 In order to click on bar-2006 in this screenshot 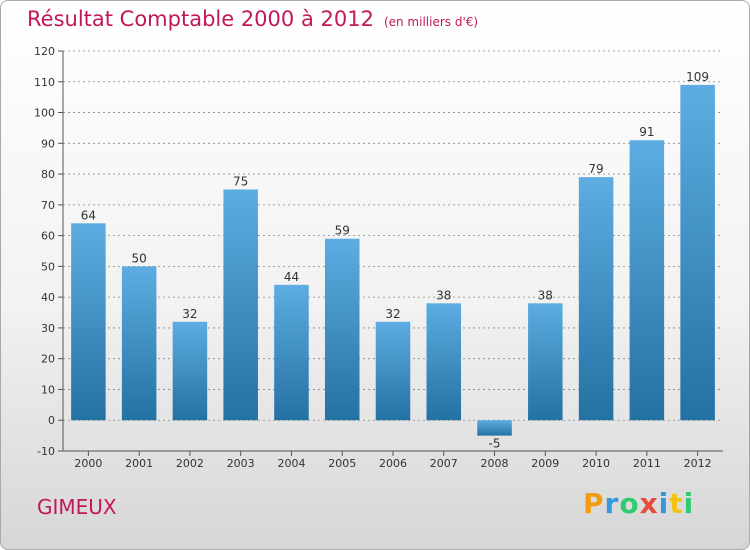, I will do `click(393, 371)`.